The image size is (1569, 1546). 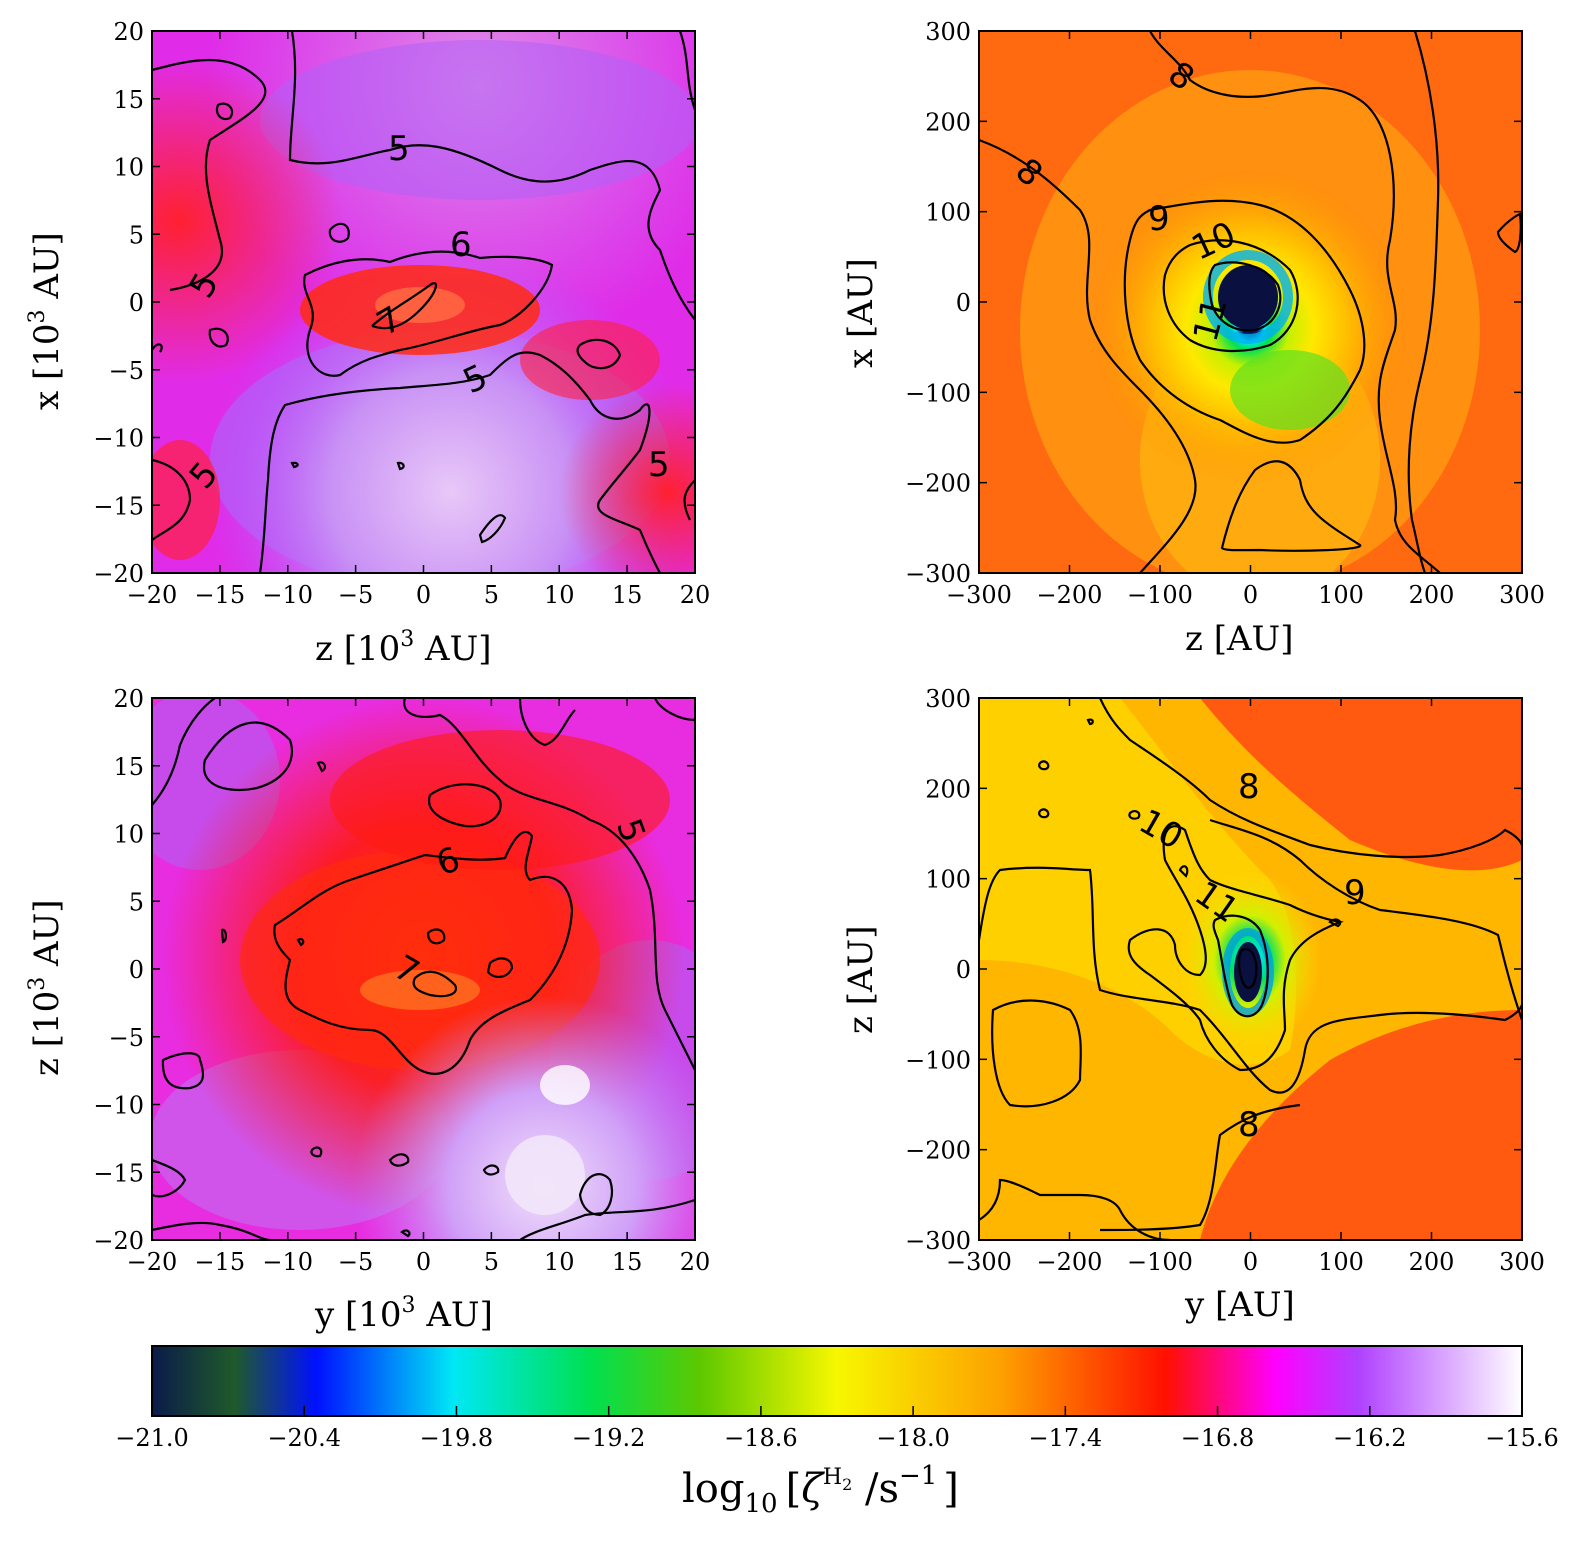 I want to click on colorbar-tick-label: −21.0, so click(x=152, y=1438).